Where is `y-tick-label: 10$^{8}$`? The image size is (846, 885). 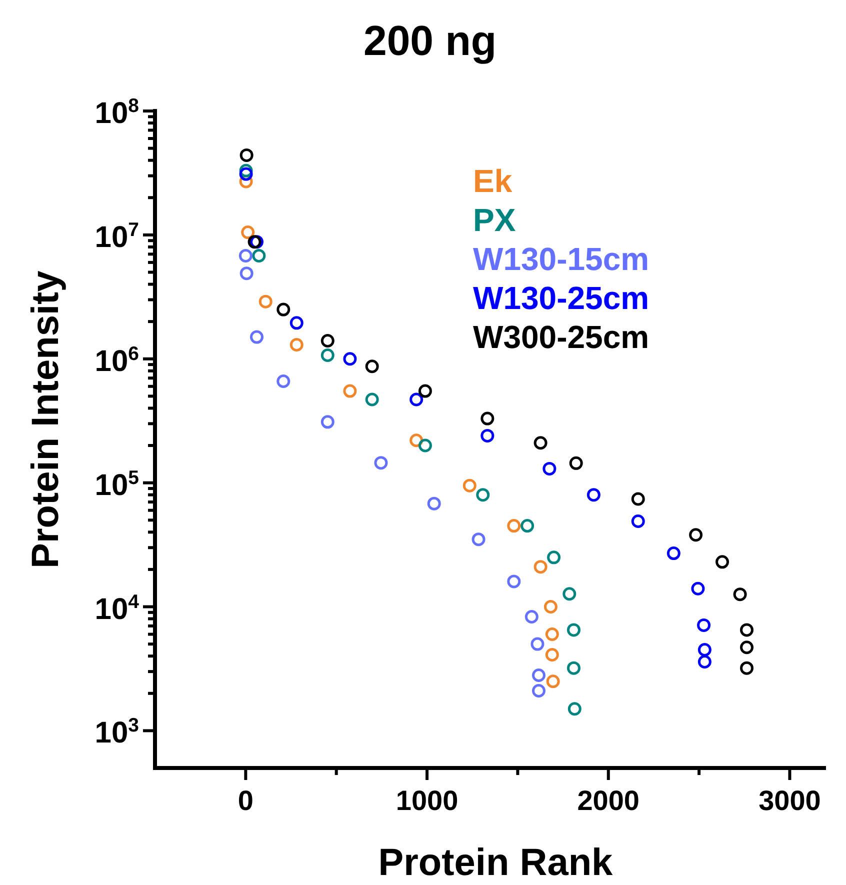 y-tick-label: 10$^{8}$ is located at coordinates (117, 112).